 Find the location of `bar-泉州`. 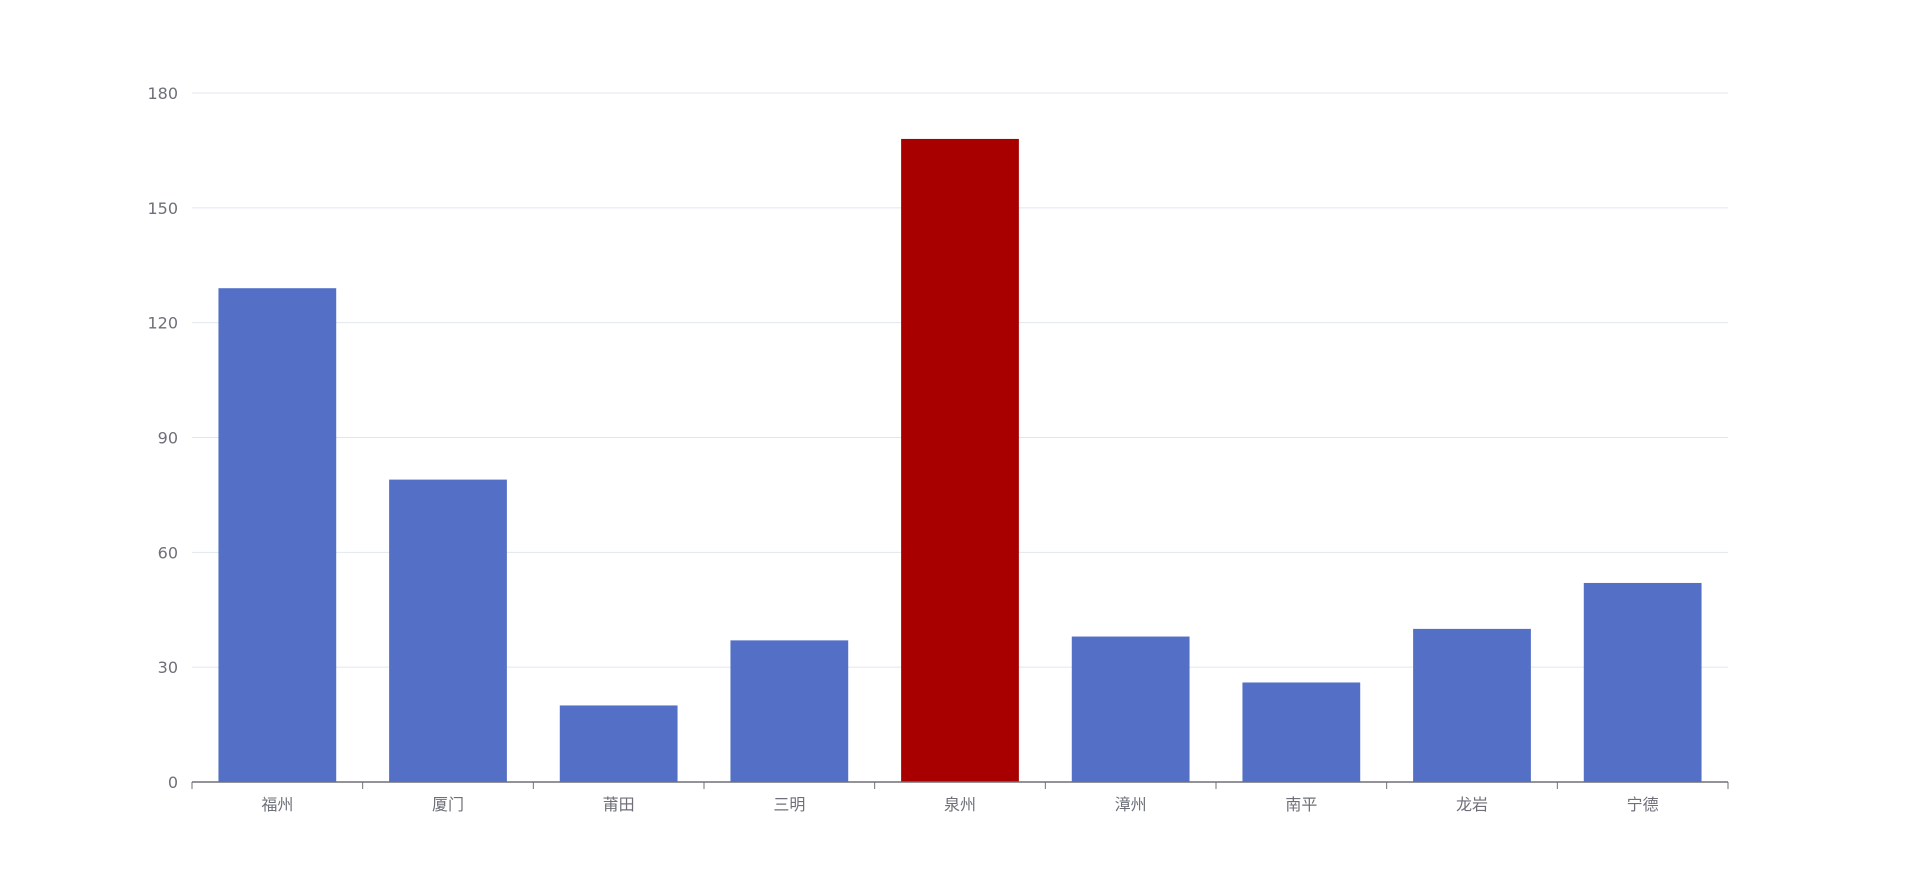

bar-泉州 is located at coordinates (960, 460).